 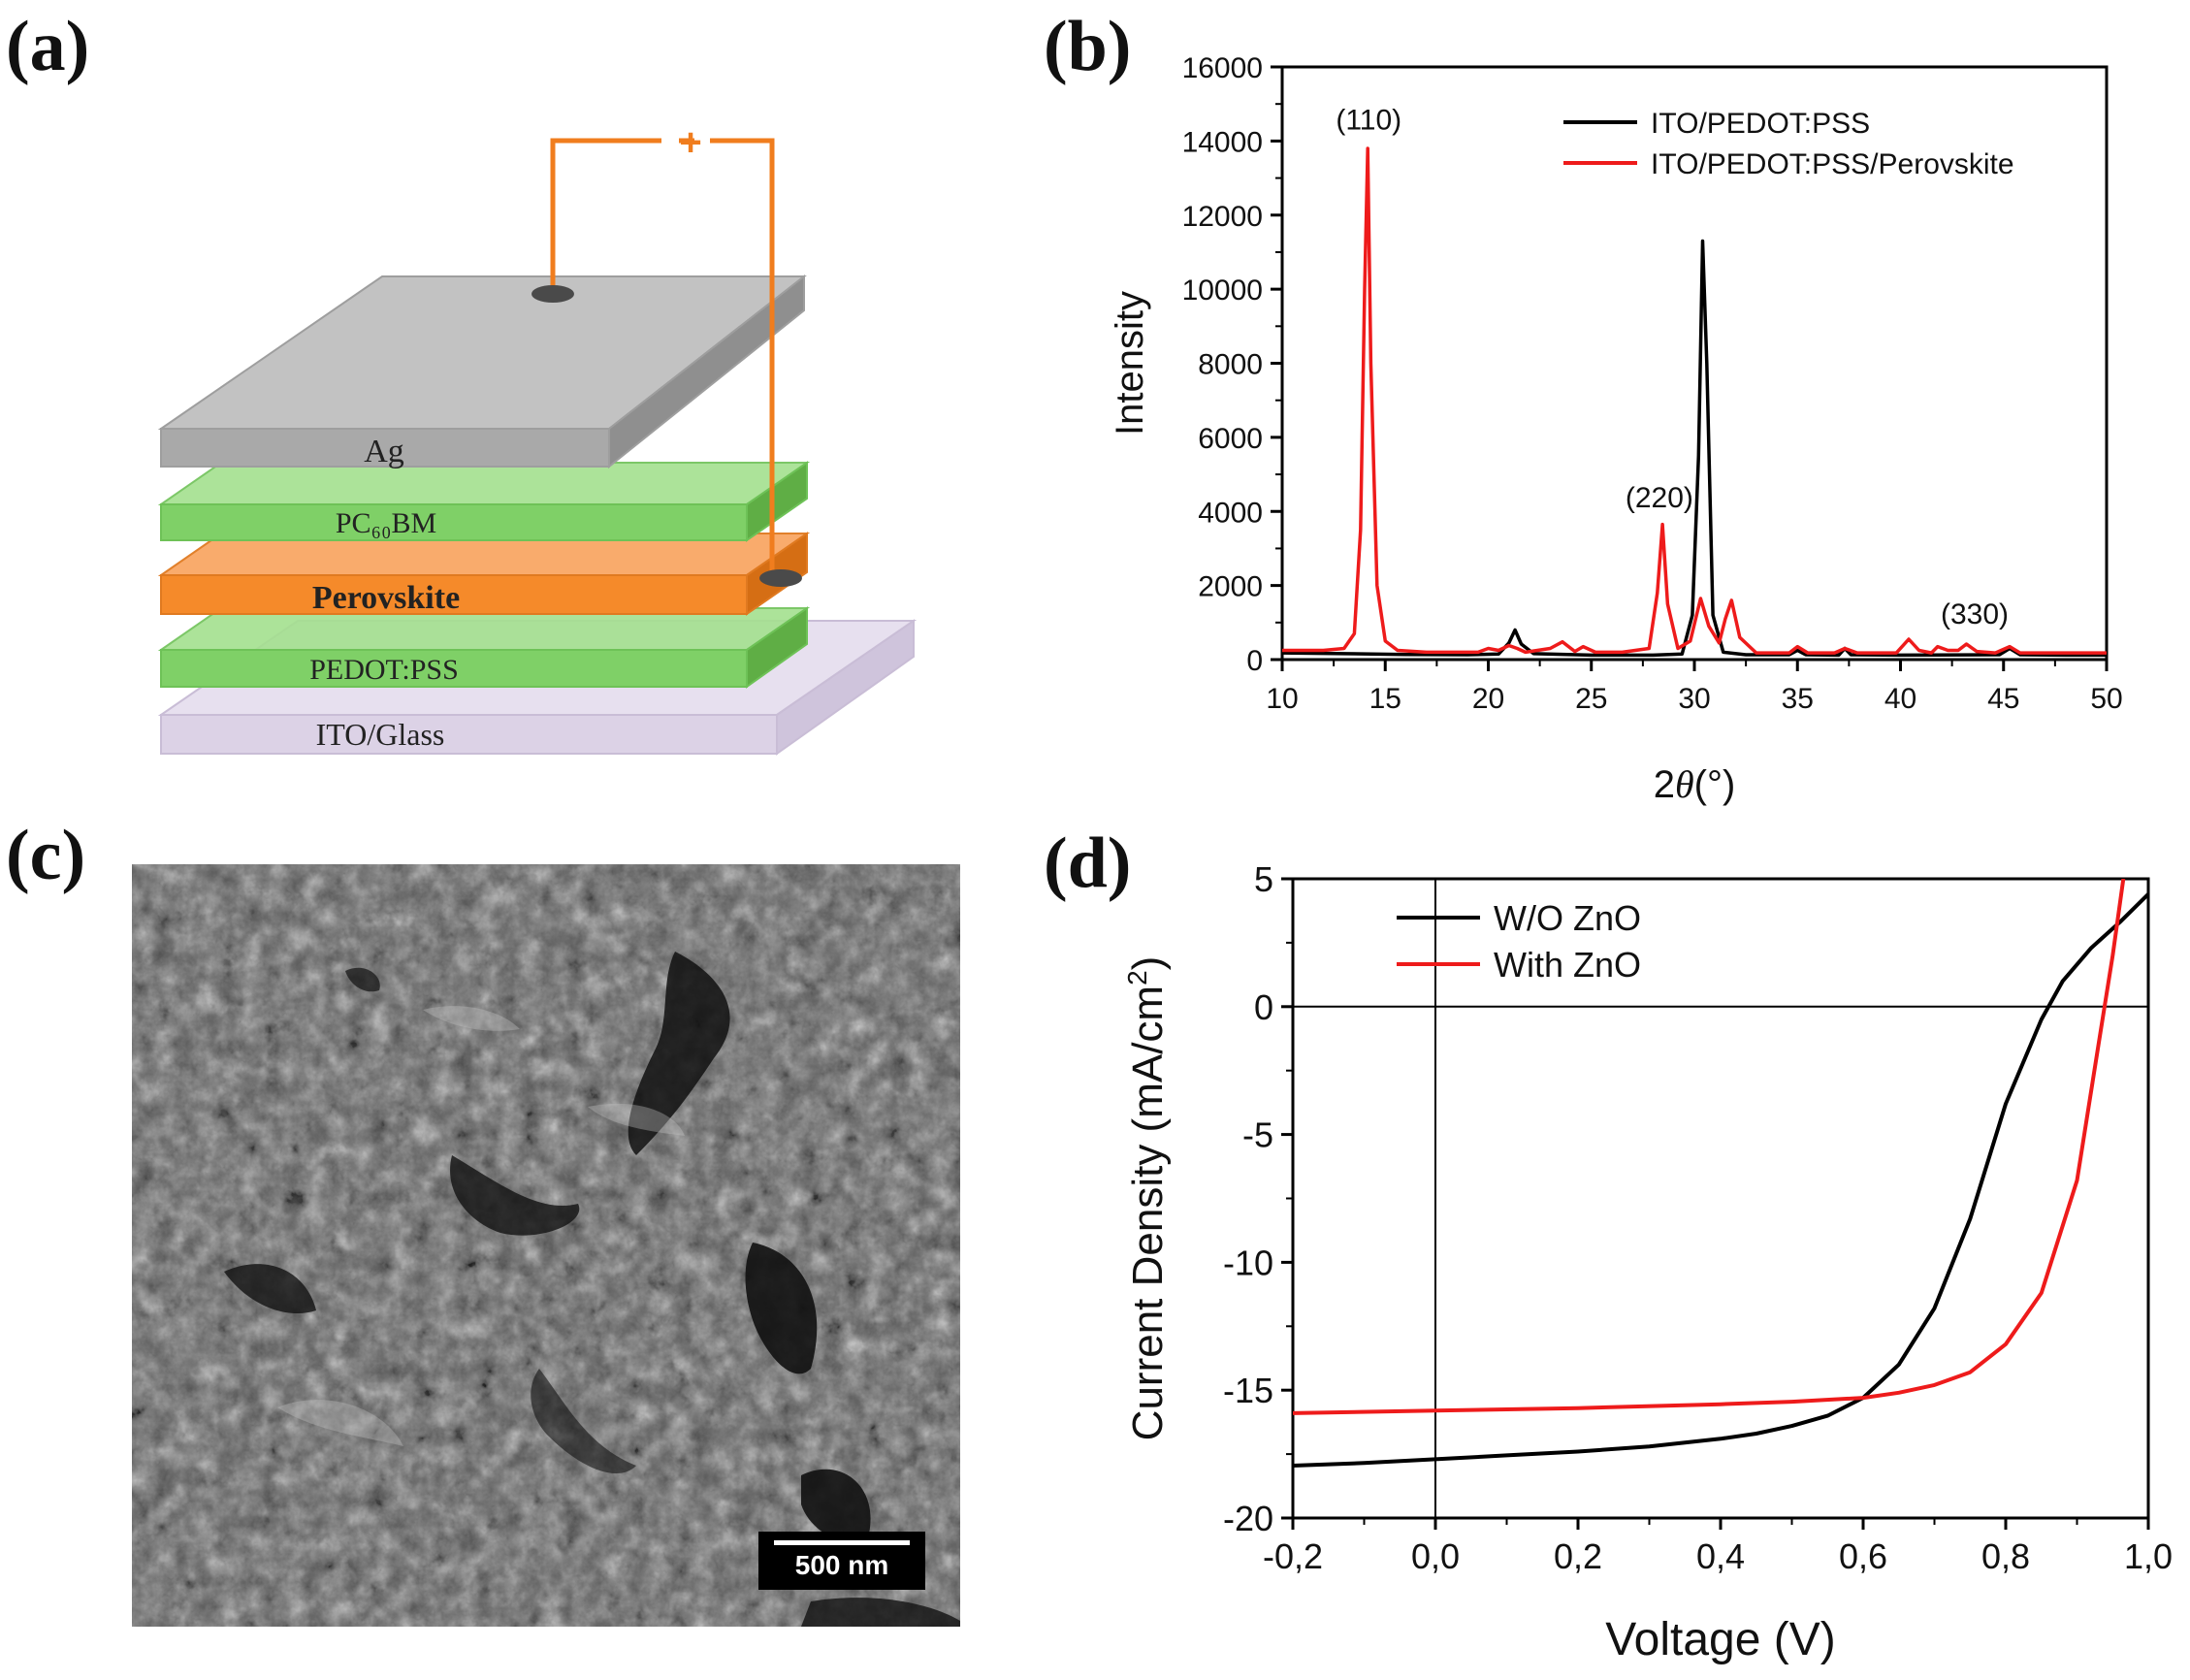 What do you see at coordinates (1368, 120) in the screenshot?
I see `xrd-peak-annotation: (110)` at bounding box center [1368, 120].